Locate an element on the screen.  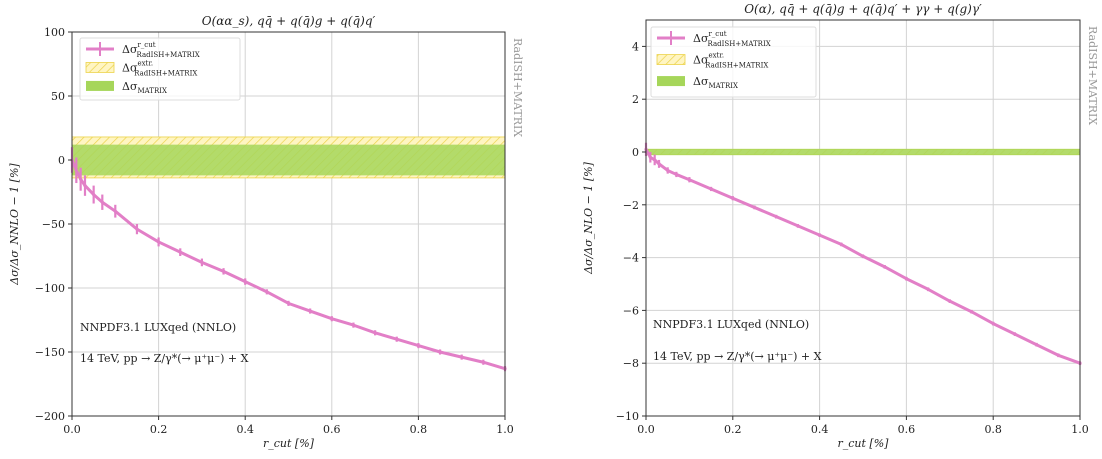
y-tick-label: −150 is located at coordinates (50, 352).